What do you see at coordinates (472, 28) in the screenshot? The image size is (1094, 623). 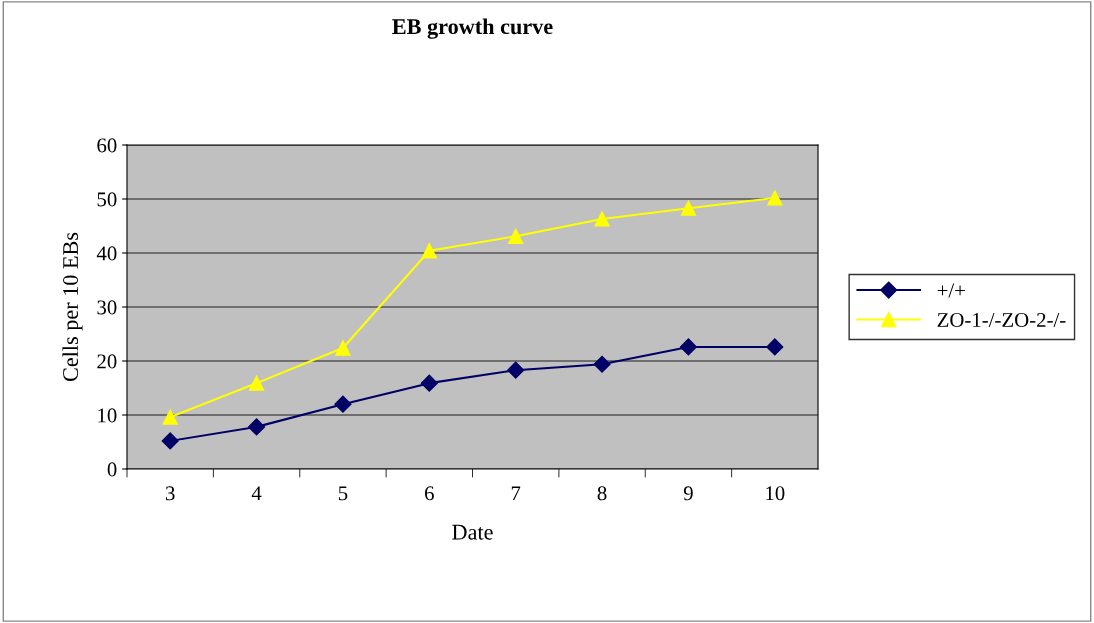 I see `chart-title: EB growth curve` at bounding box center [472, 28].